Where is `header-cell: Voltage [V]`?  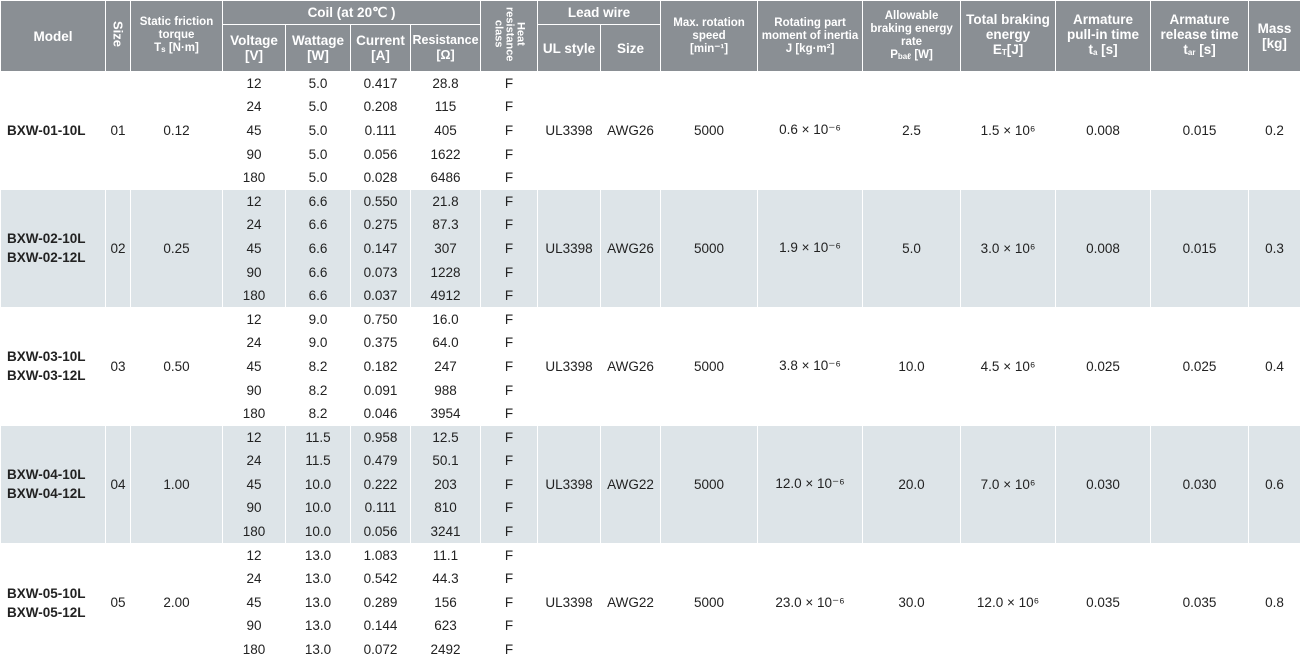
header-cell: Voltage [V] is located at coordinates (254, 48).